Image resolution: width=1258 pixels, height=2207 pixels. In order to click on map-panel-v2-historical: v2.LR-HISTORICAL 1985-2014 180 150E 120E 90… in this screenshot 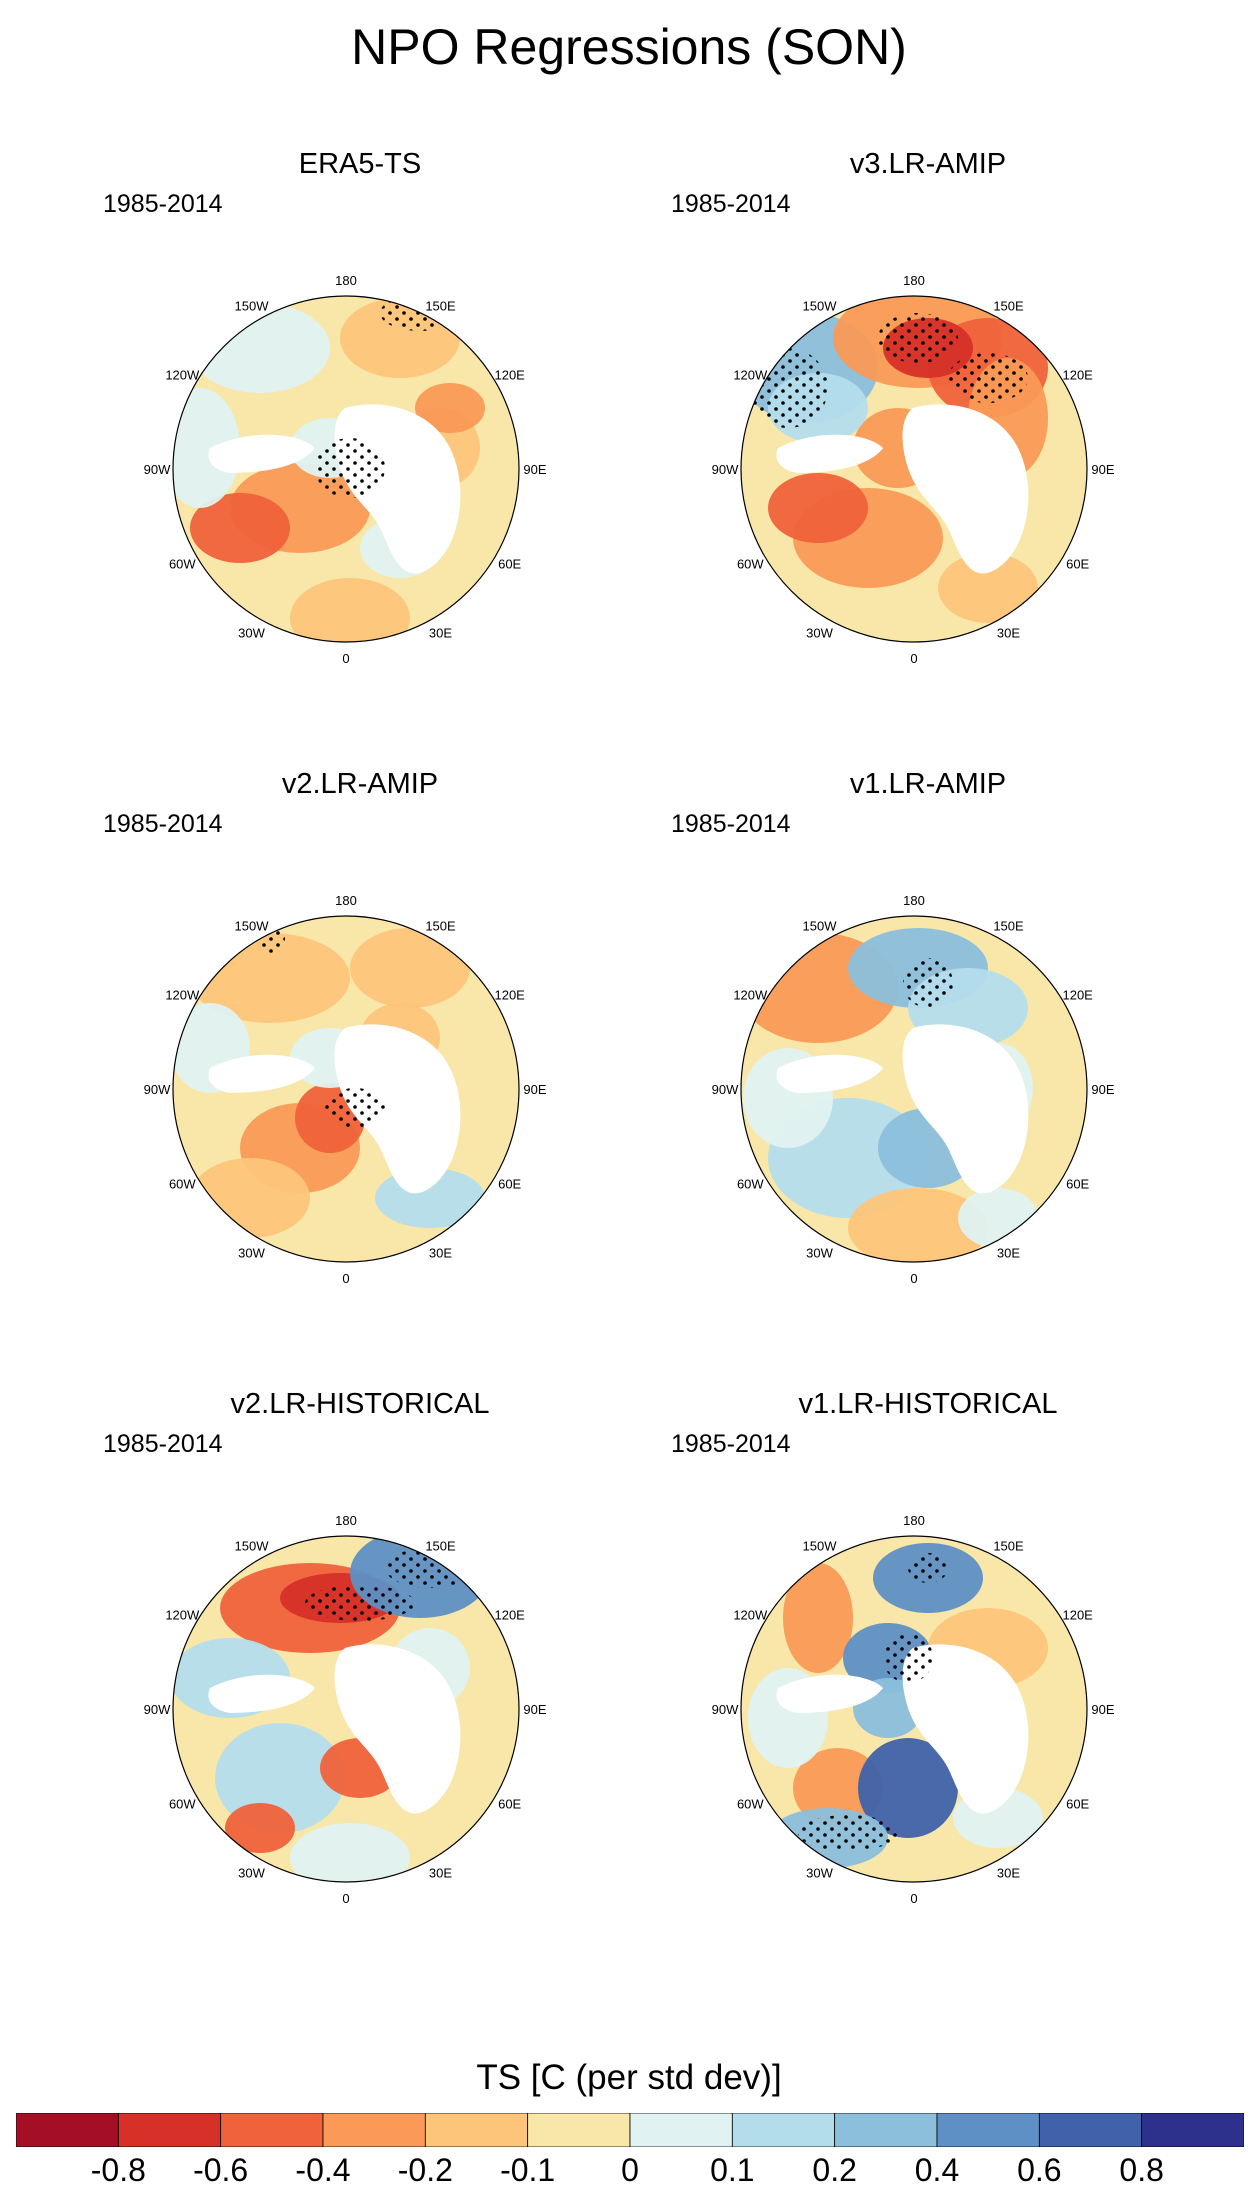, I will do `click(360, 1688)`.